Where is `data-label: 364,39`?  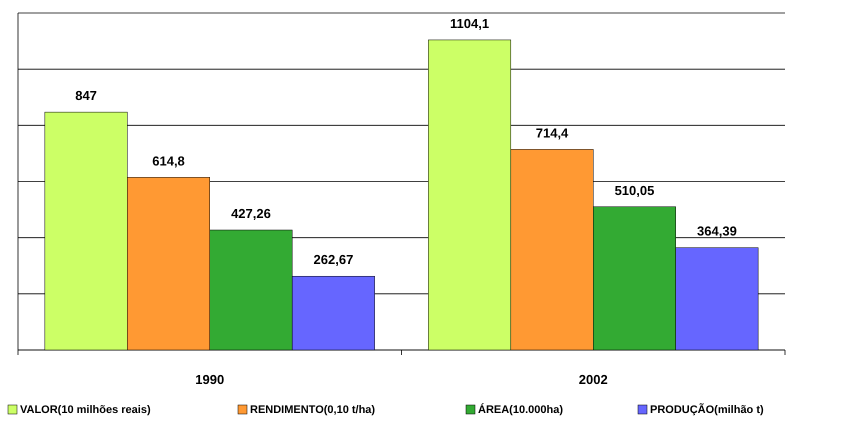 data-label: 364,39 is located at coordinates (717, 231).